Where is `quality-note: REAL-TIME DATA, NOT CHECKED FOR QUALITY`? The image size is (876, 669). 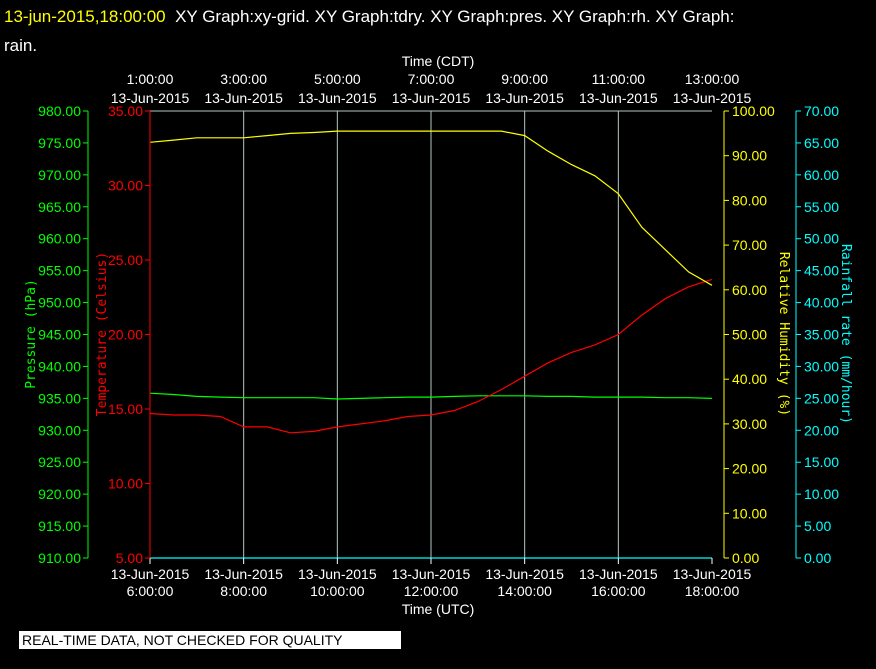
quality-note: REAL-TIME DATA, NOT CHECKED FOR QUALITY is located at coordinates (210, 640).